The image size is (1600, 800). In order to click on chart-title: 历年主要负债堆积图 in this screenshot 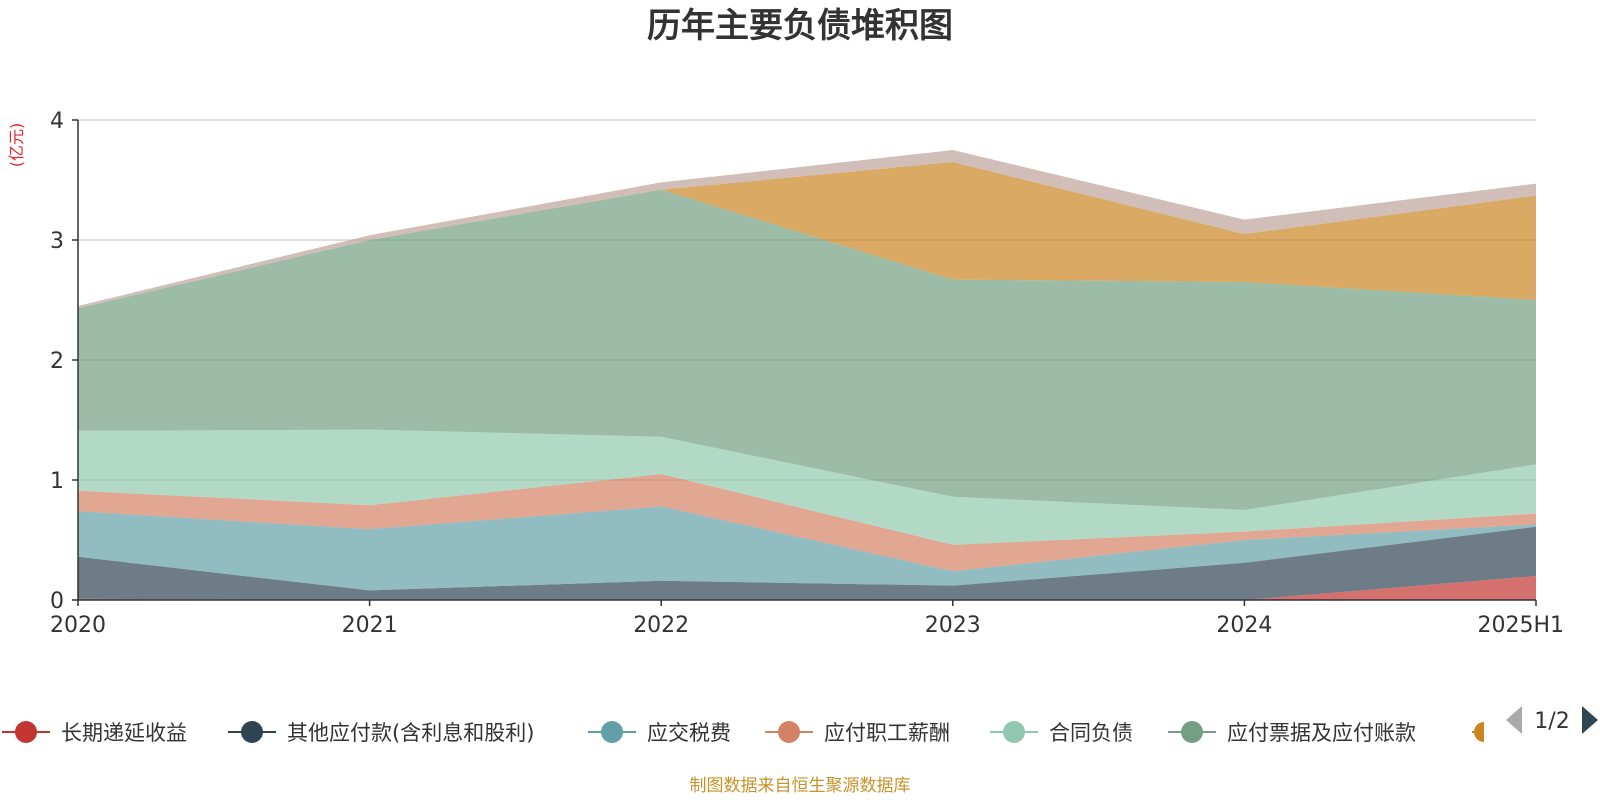, I will do `click(800, 26)`.